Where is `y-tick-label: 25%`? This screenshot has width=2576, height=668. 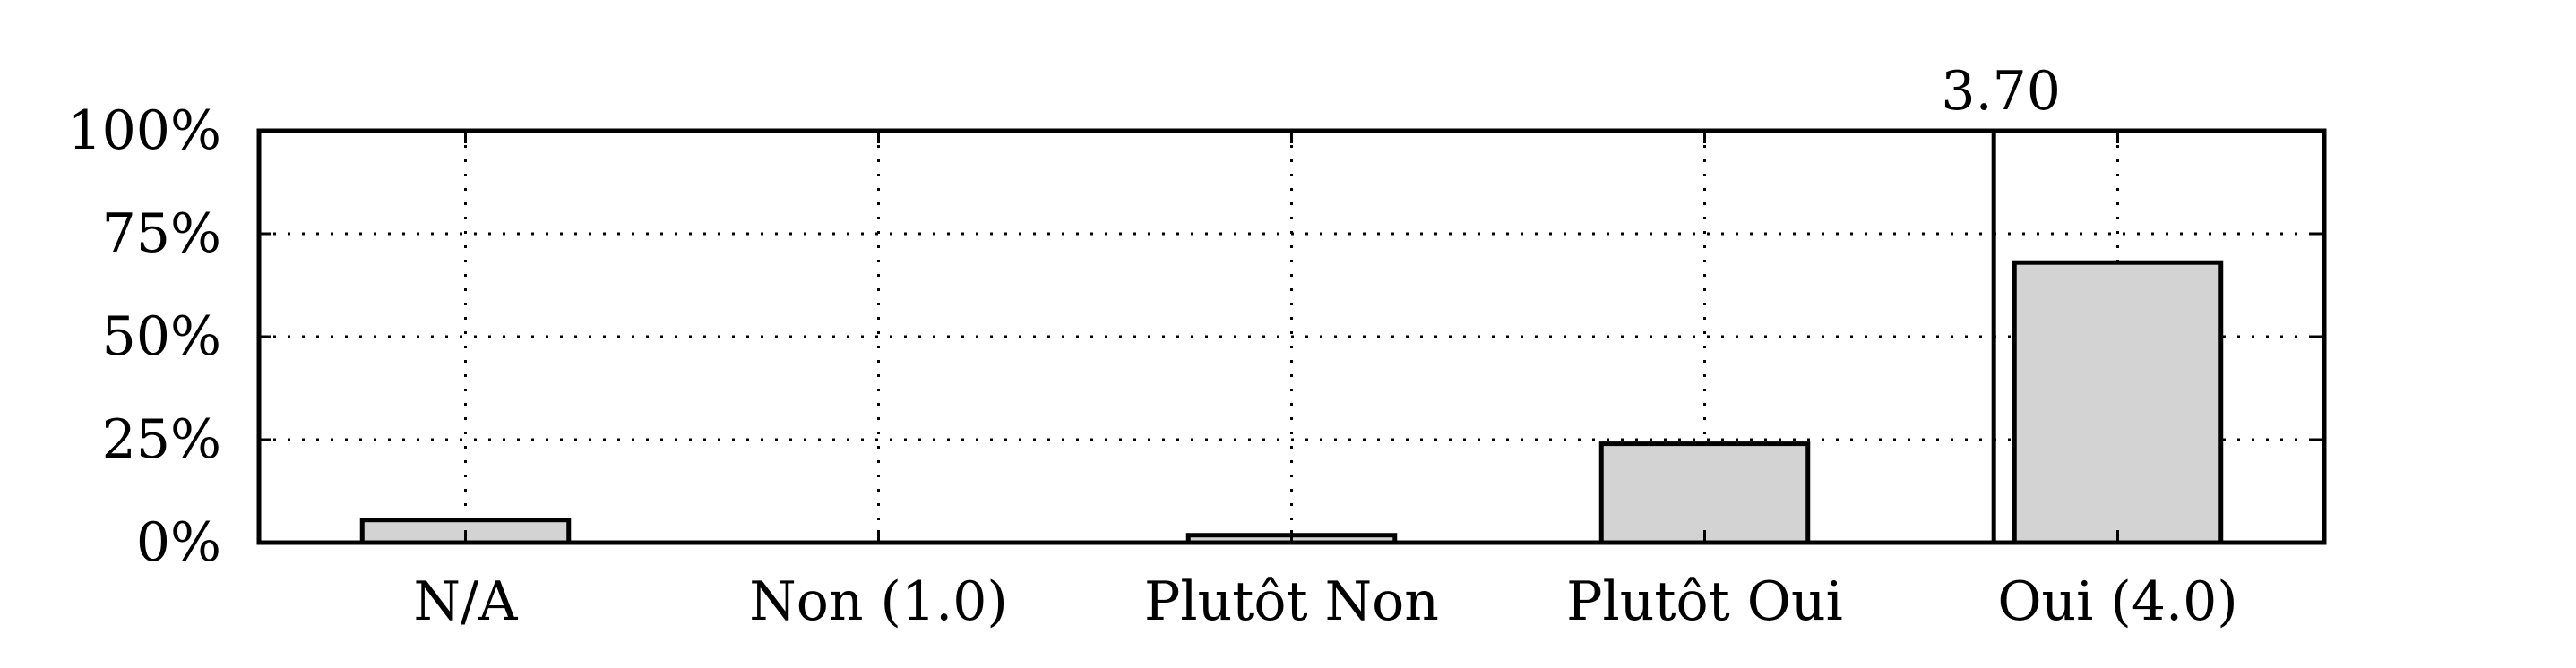 y-tick-label: 25% is located at coordinates (161, 440).